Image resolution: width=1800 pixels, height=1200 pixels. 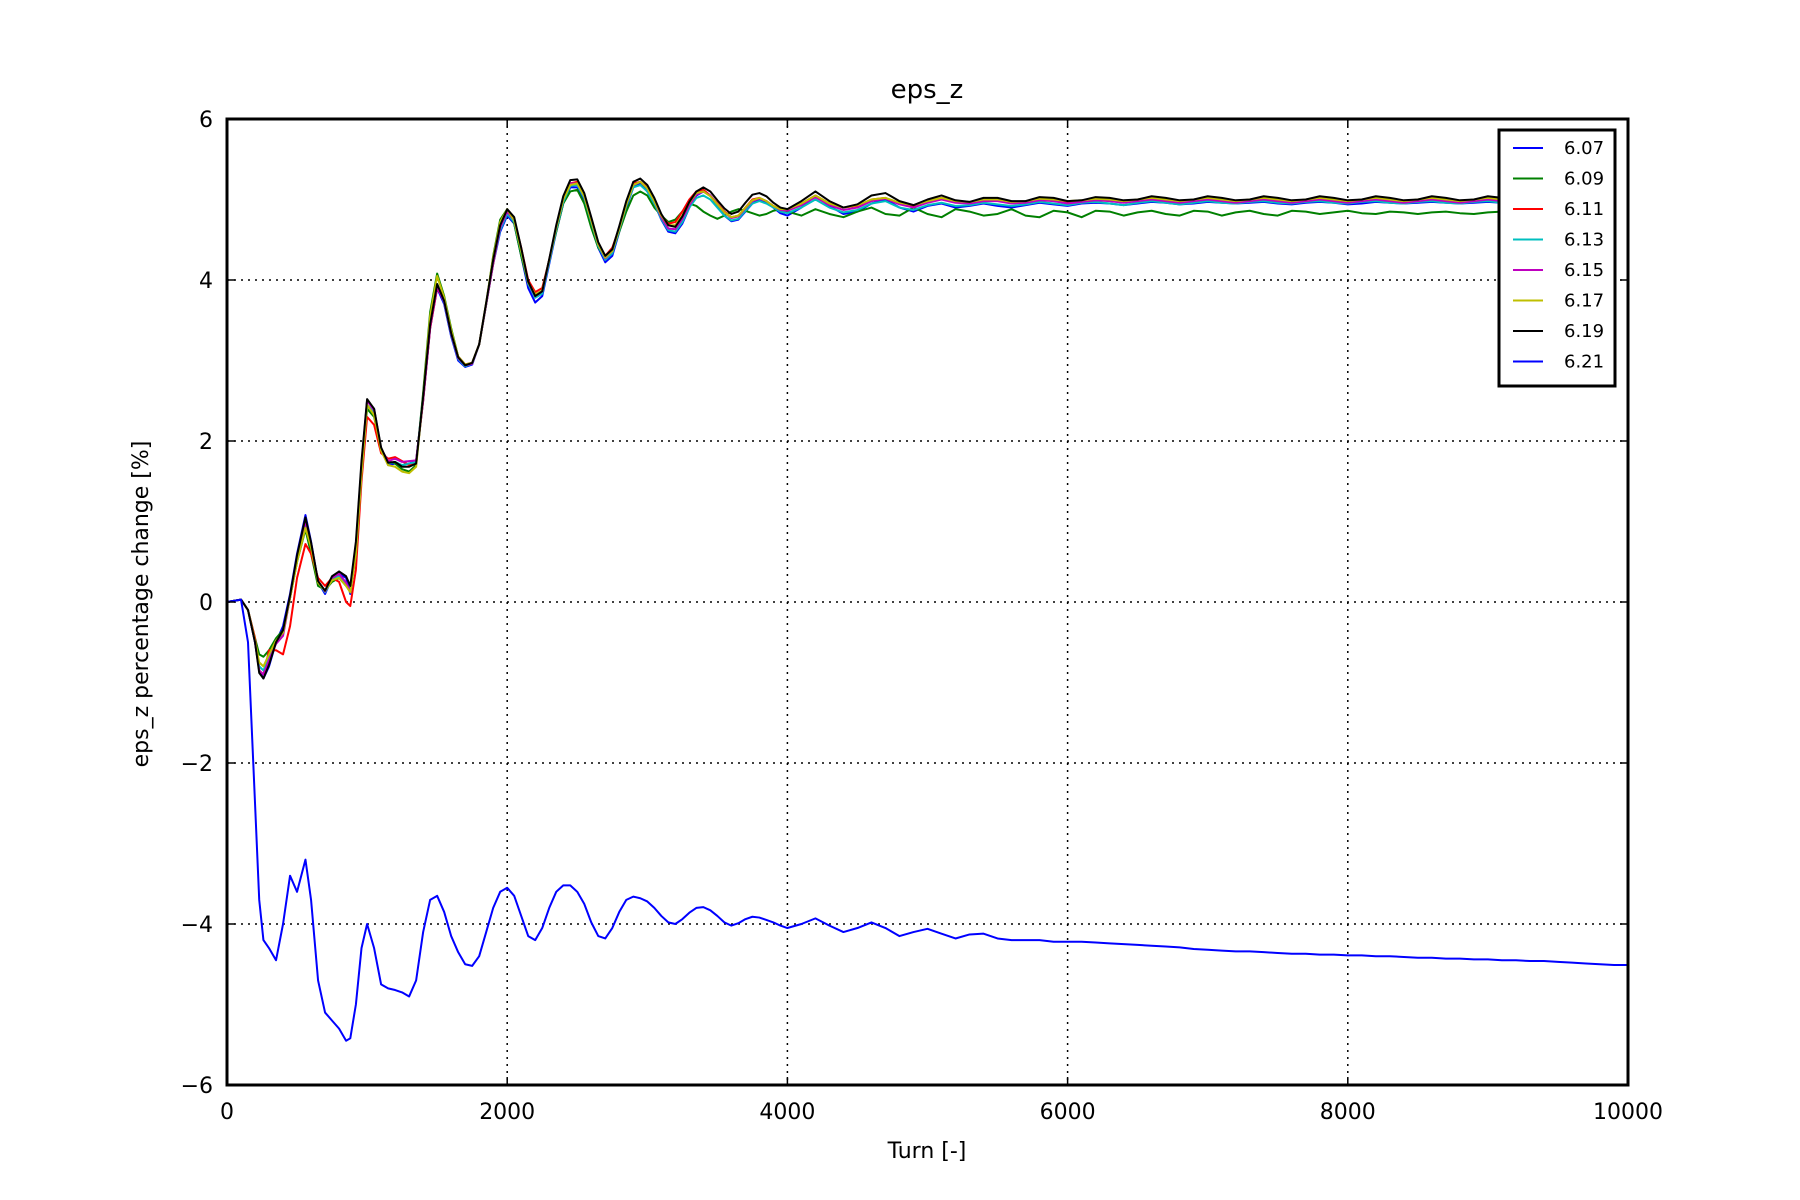 I want to click on x-tick-label: 4000, so click(x=787, y=1112).